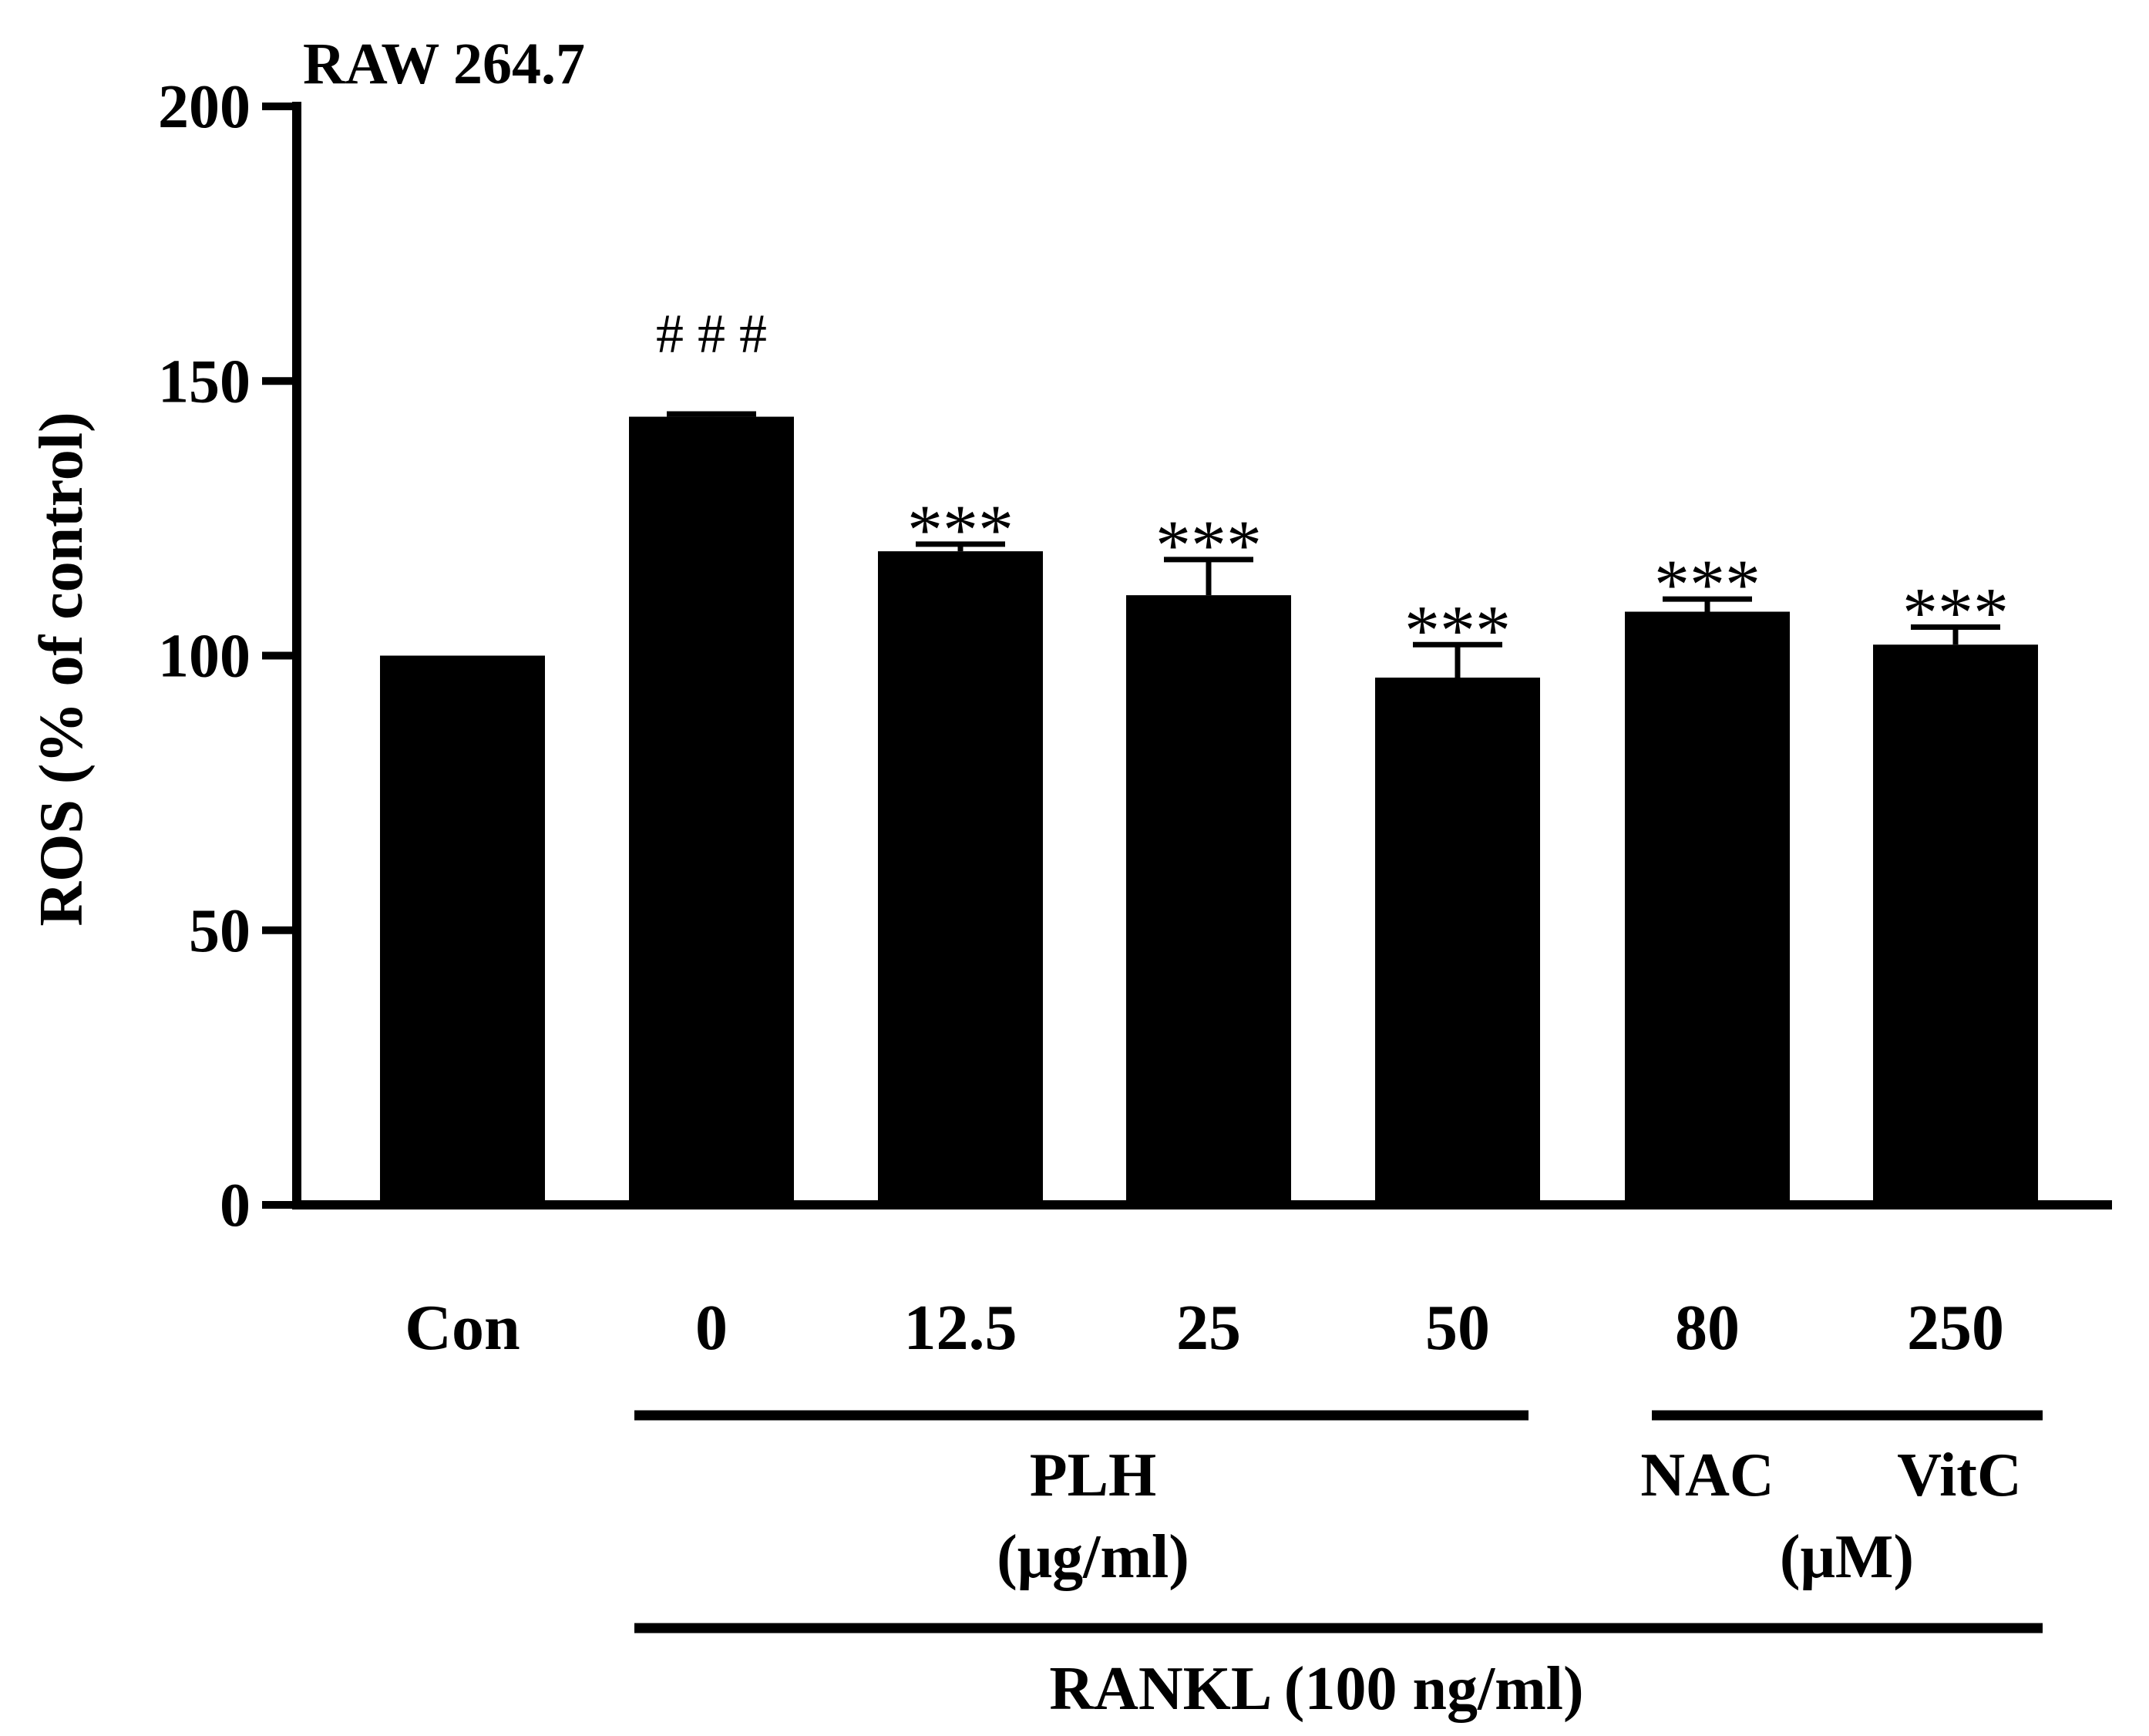  What do you see at coordinates (1955, 612) in the screenshot?
I see `annotation-6: ***` at bounding box center [1955, 612].